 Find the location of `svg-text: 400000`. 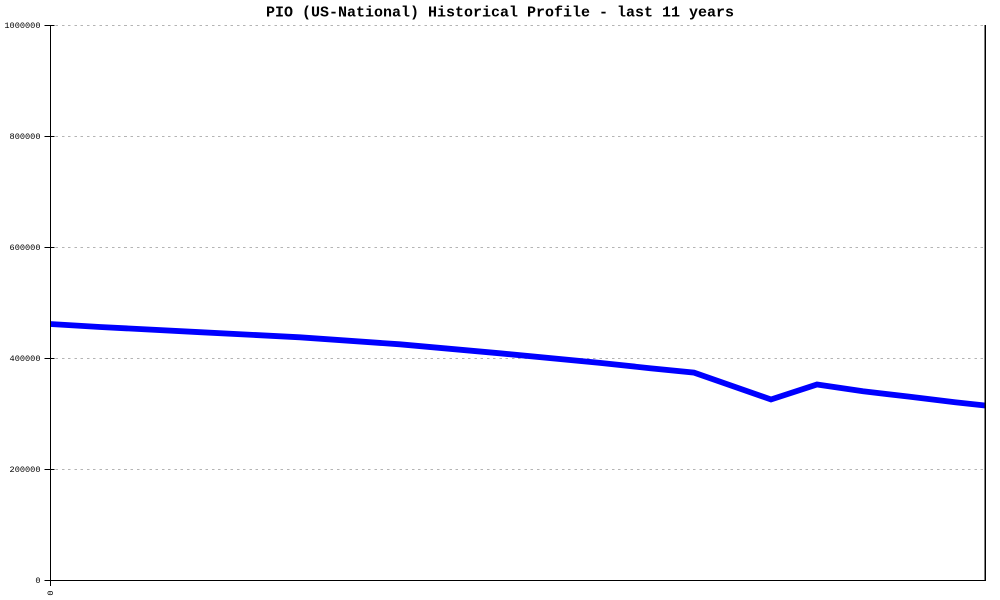

svg-text: 400000 is located at coordinates (25, 359).